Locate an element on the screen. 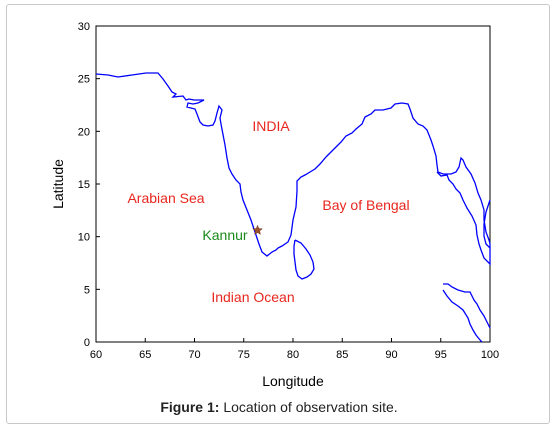 The width and height of the screenshot is (558, 432). x-axis-label: Longitude is located at coordinates (293, 381).